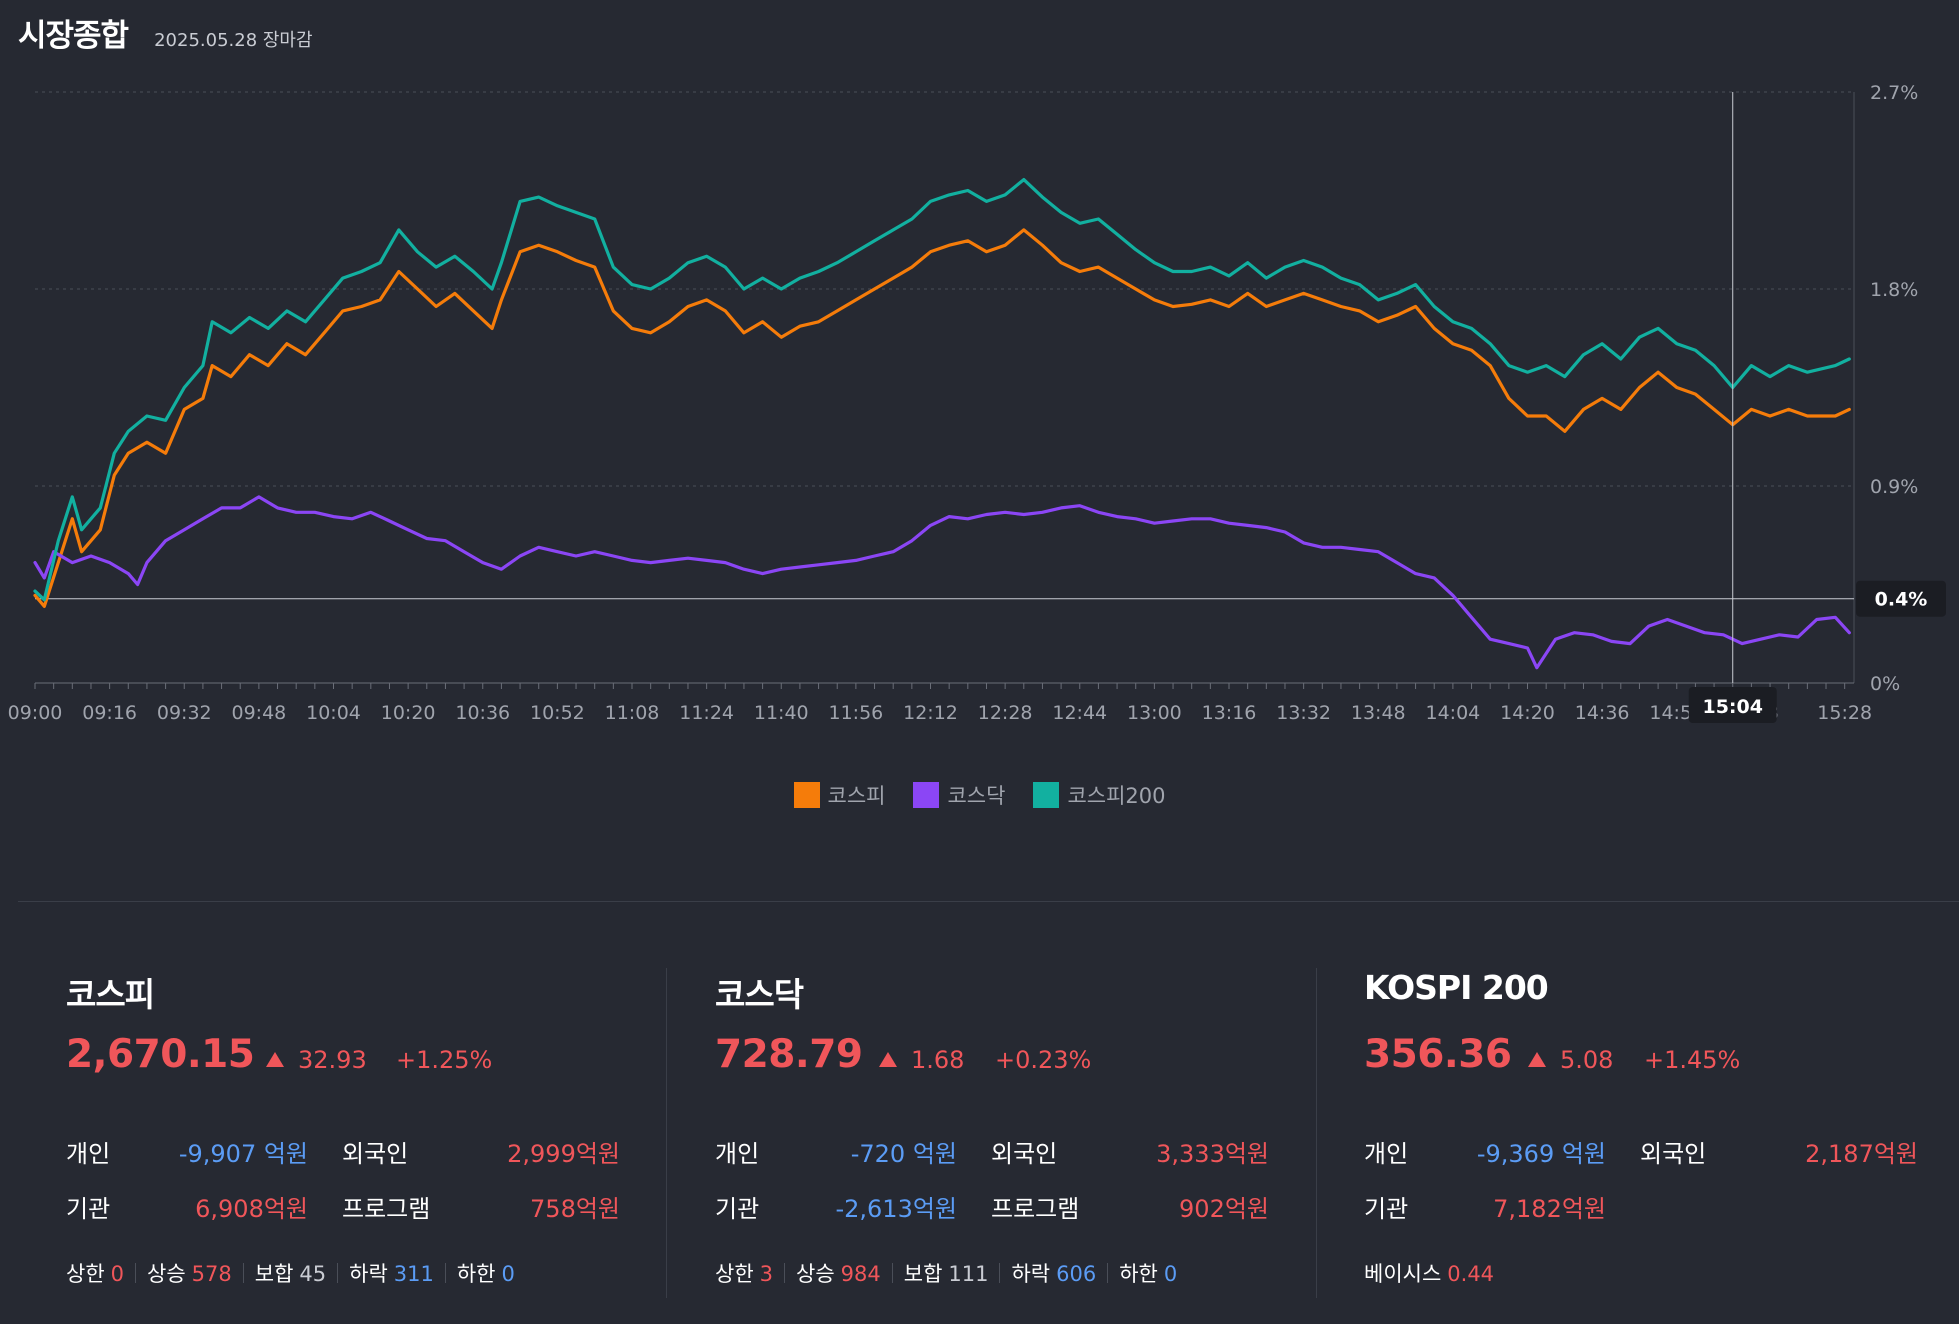  What do you see at coordinates (926, 795) in the screenshot?
I see `legend-swatch-kosdaq` at bounding box center [926, 795].